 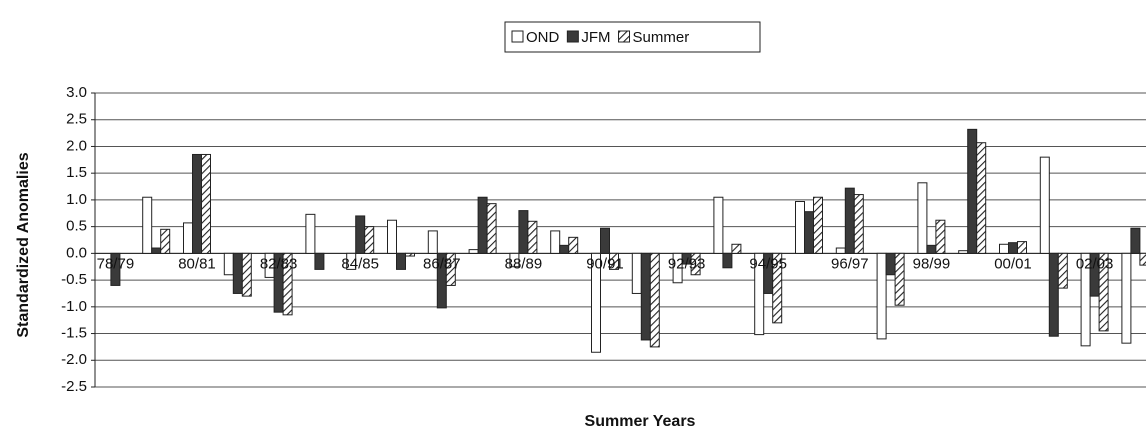 I want to click on x-tick-label: 92/93, so click(x=687, y=263).